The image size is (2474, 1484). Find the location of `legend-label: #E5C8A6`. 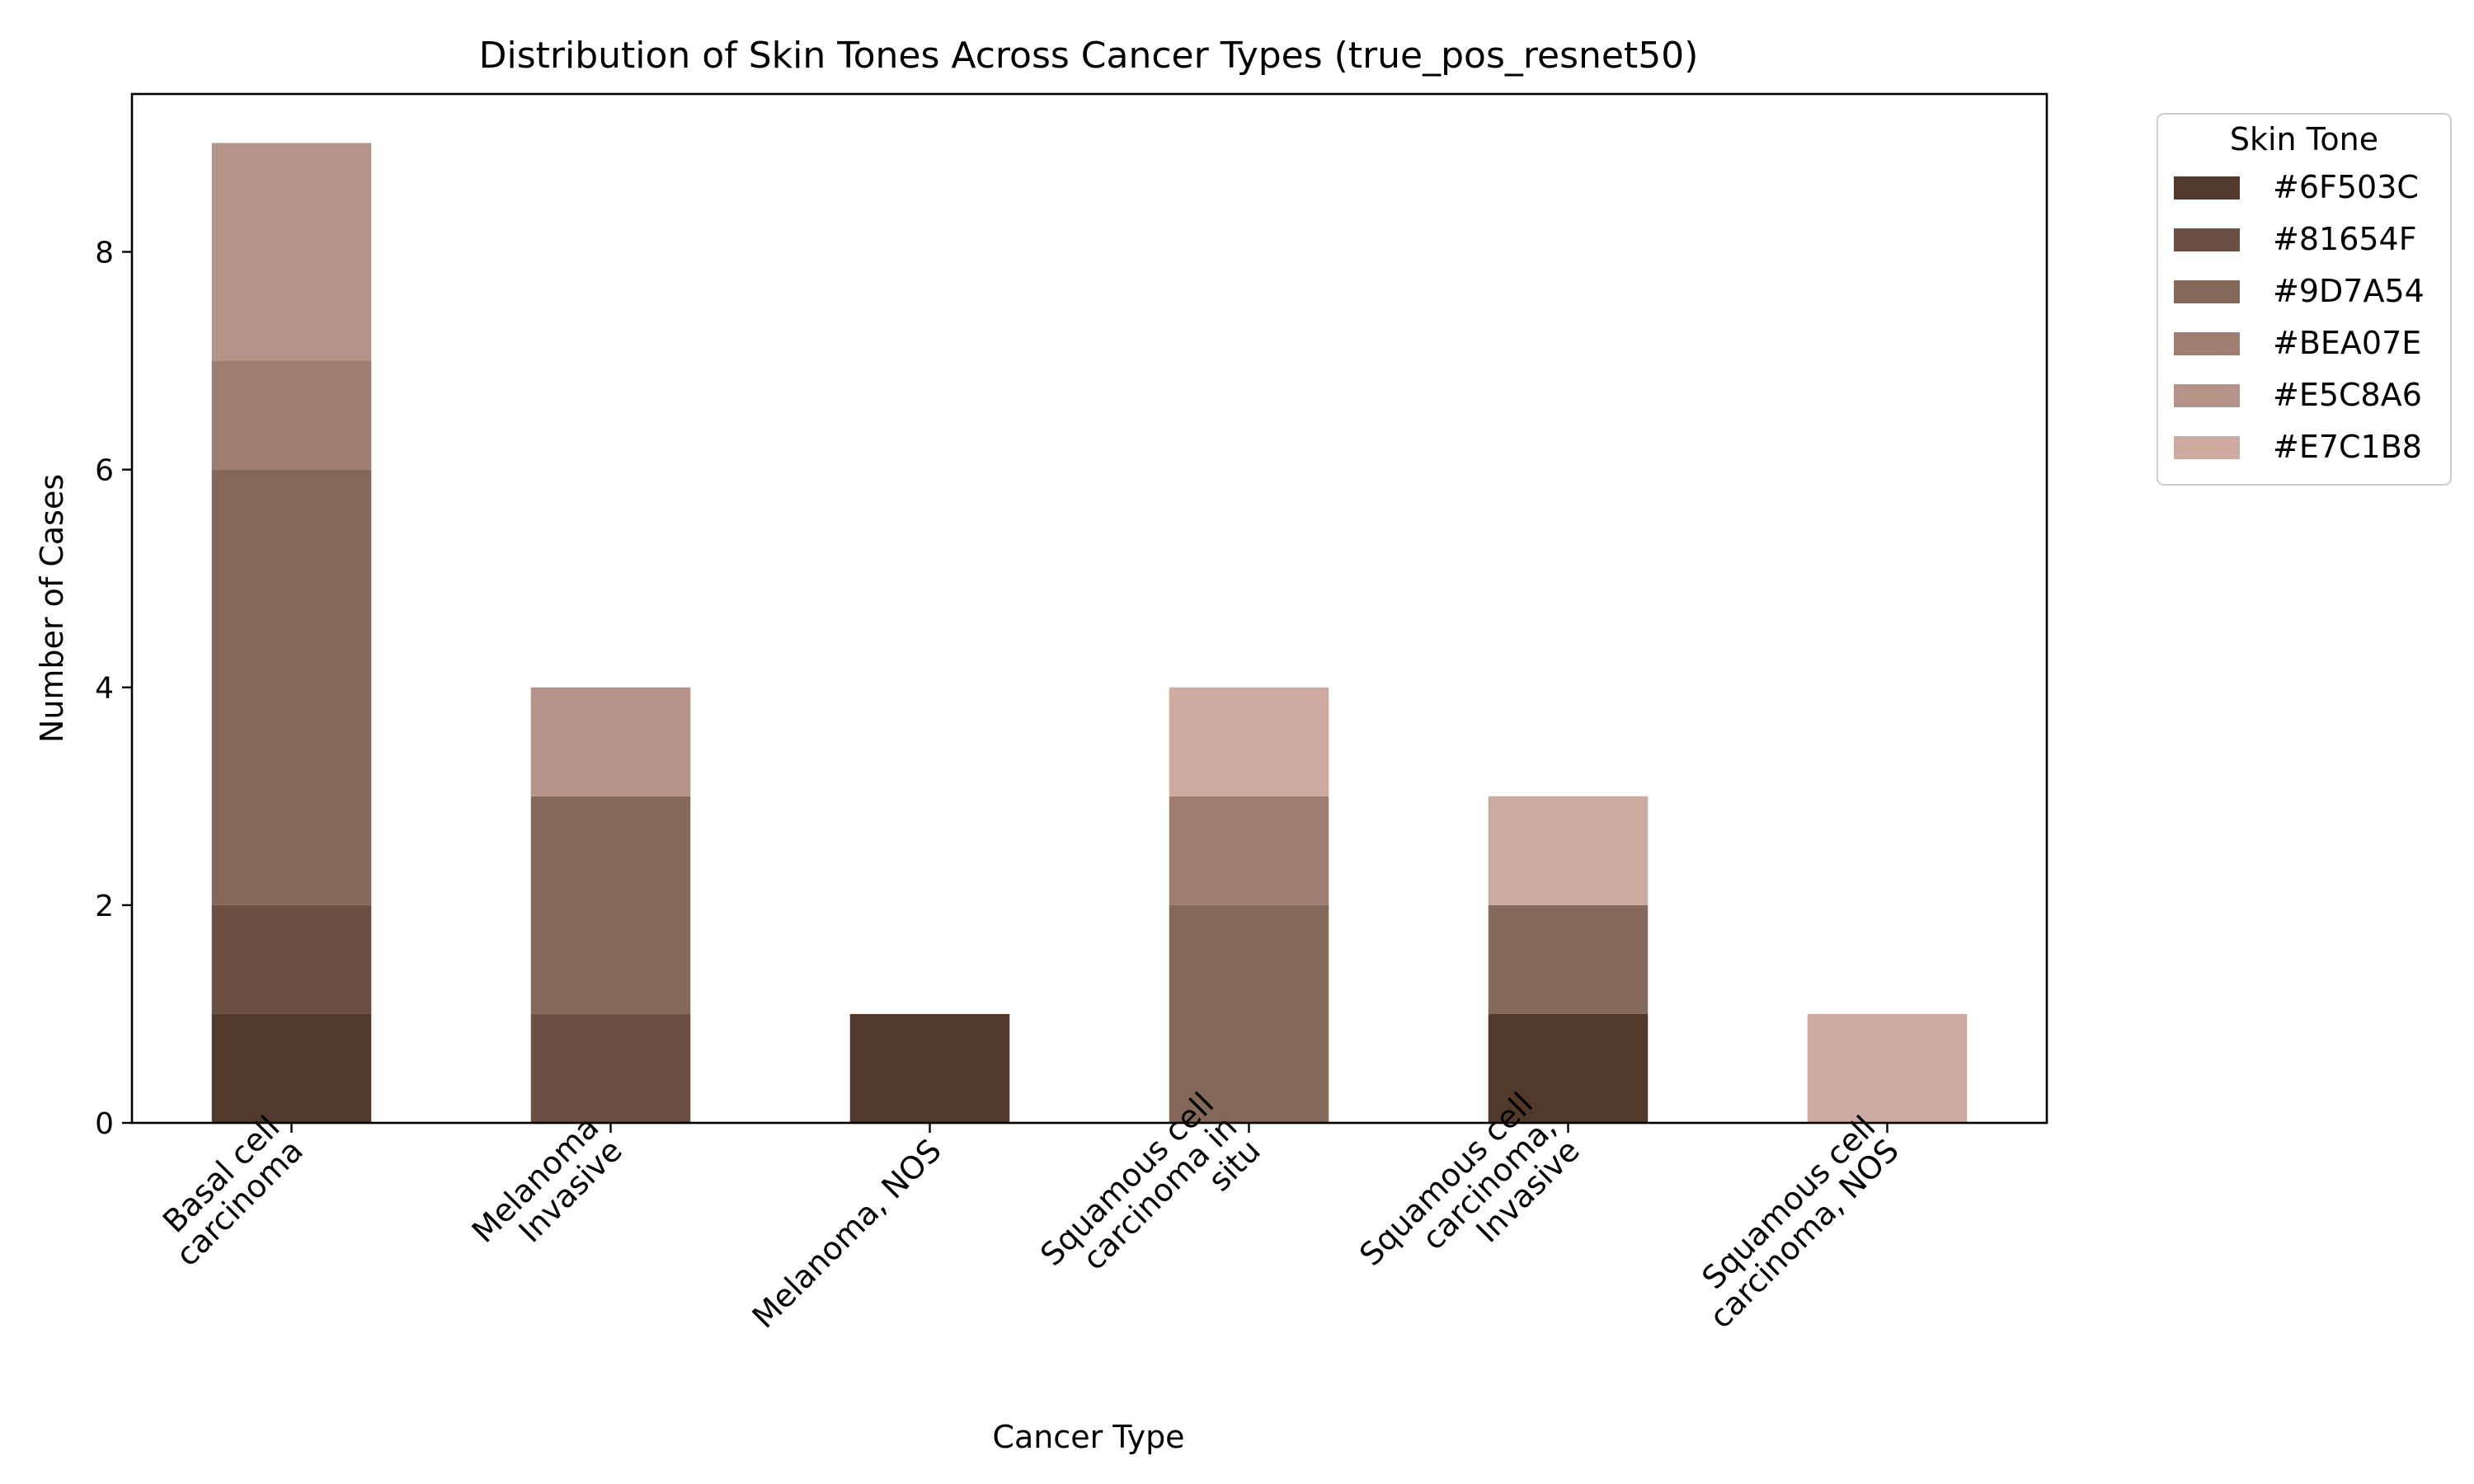

legend-label: #E5C8A6 is located at coordinates (2347, 395).